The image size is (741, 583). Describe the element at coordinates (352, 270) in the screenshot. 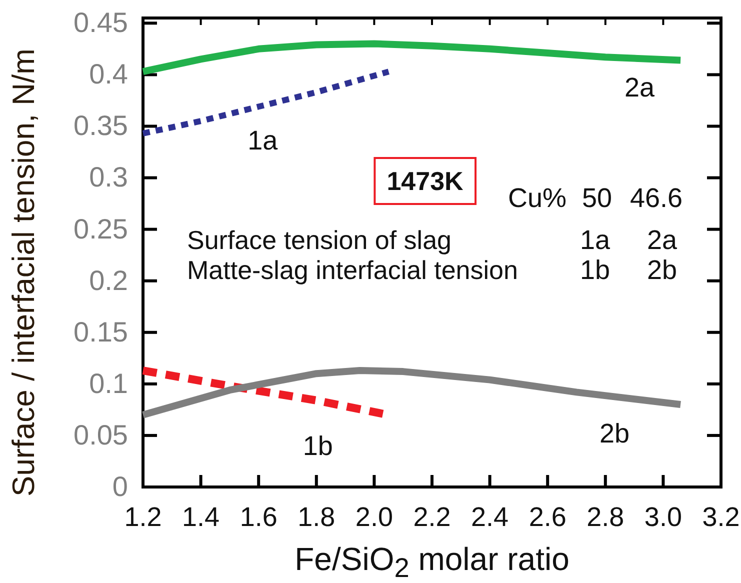

I see `annotation: Matte-slag interfacial tension` at that location.